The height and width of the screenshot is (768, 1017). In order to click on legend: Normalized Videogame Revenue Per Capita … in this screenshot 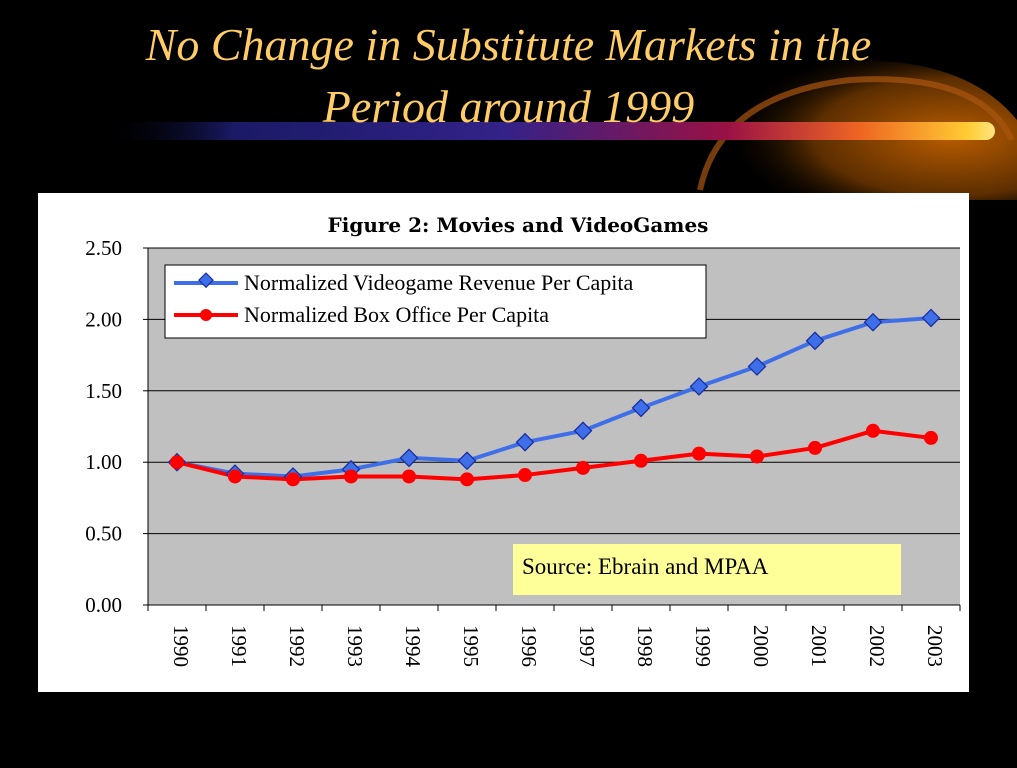, I will do `click(435, 301)`.